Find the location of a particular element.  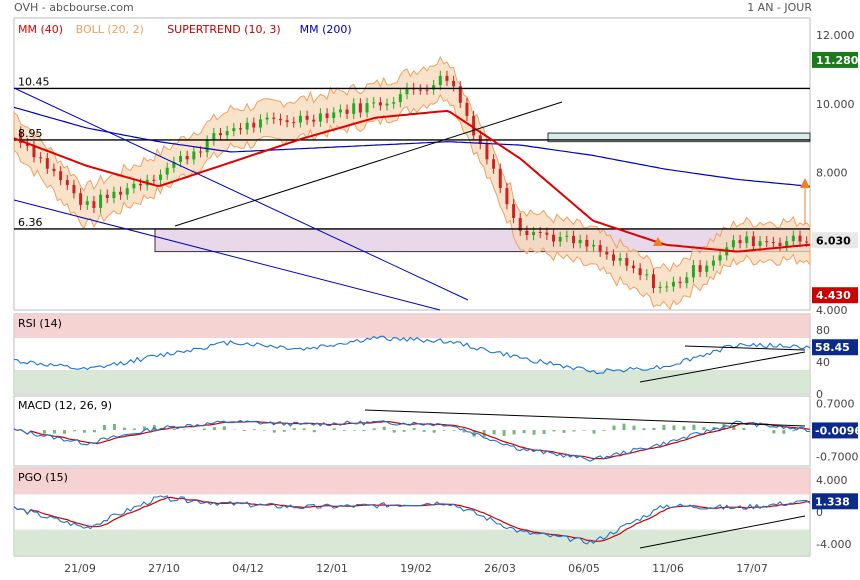

rsi-value-badge is located at coordinates (835, 347).